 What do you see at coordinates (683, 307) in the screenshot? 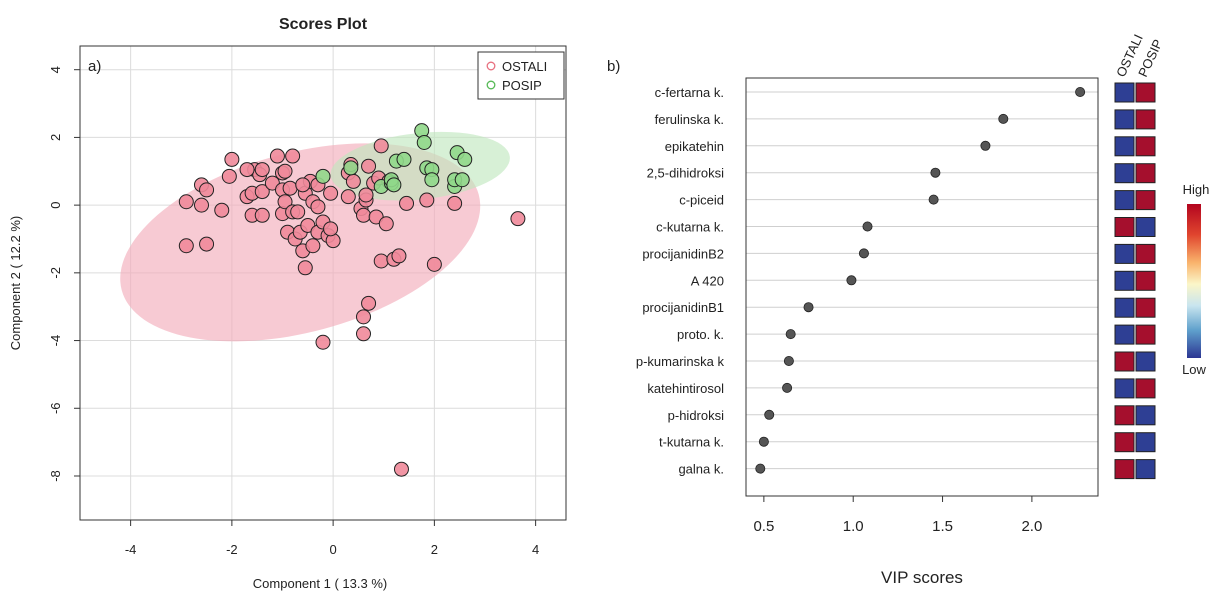
I see `category-label: procijanidinB1` at bounding box center [683, 307].